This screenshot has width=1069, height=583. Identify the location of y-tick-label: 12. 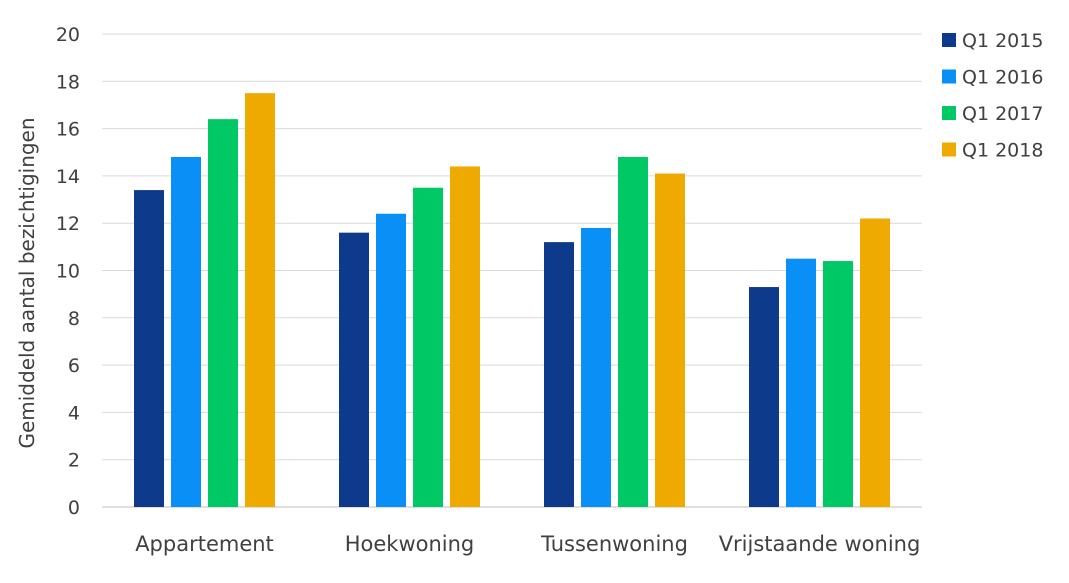
(68, 224).